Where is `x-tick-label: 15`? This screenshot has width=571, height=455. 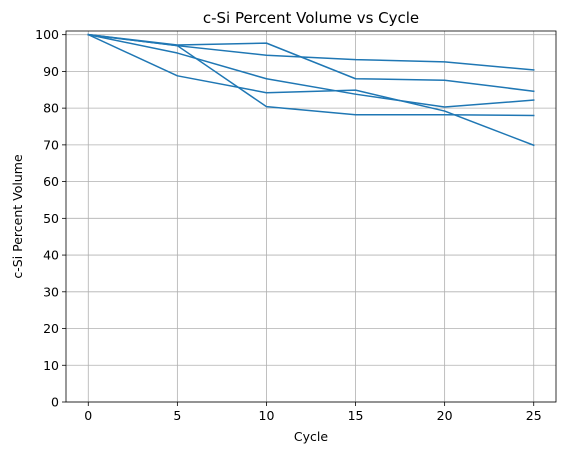 x-tick-label: 15 is located at coordinates (356, 415).